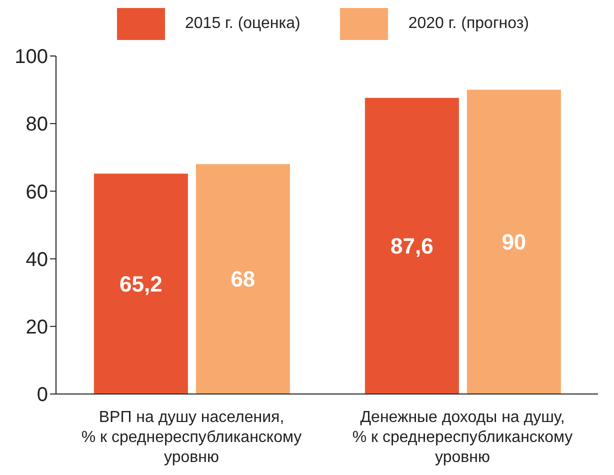 The width and height of the screenshot is (614, 475). I want to click on data-label: 90, so click(514, 241).